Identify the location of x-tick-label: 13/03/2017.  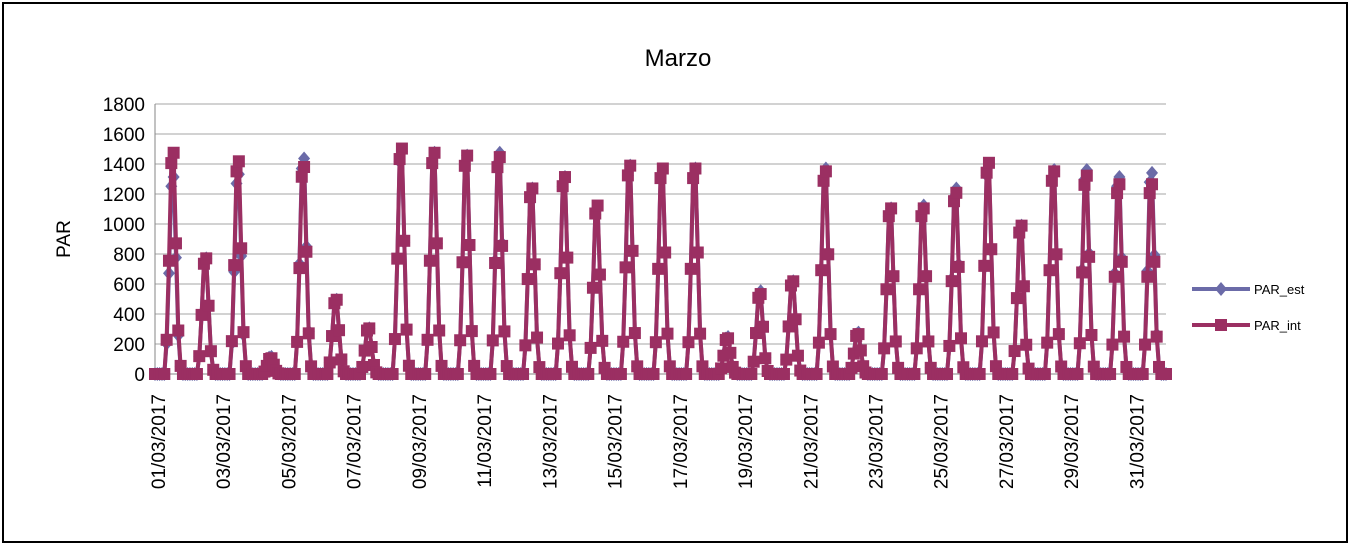
(550, 441).